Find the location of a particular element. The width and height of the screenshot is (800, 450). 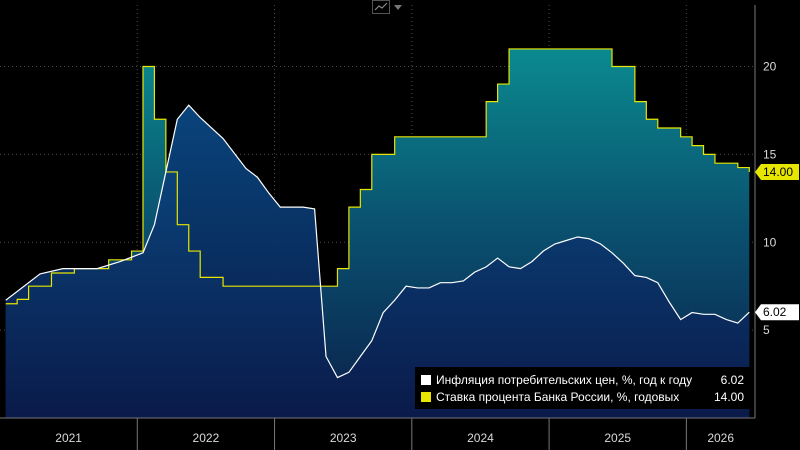

x-tick-label: 2026 is located at coordinates (720, 438).